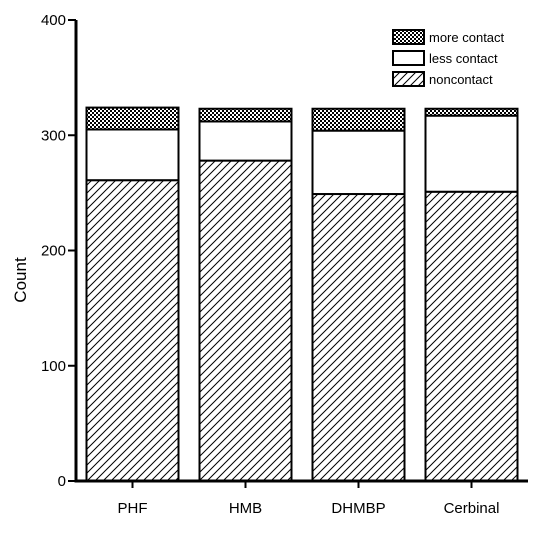 The height and width of the screenshot is (538, 550). Describe the element at coordinates (245, 508) in the screenshot. I see `x-tick-label: HMB` at that location.